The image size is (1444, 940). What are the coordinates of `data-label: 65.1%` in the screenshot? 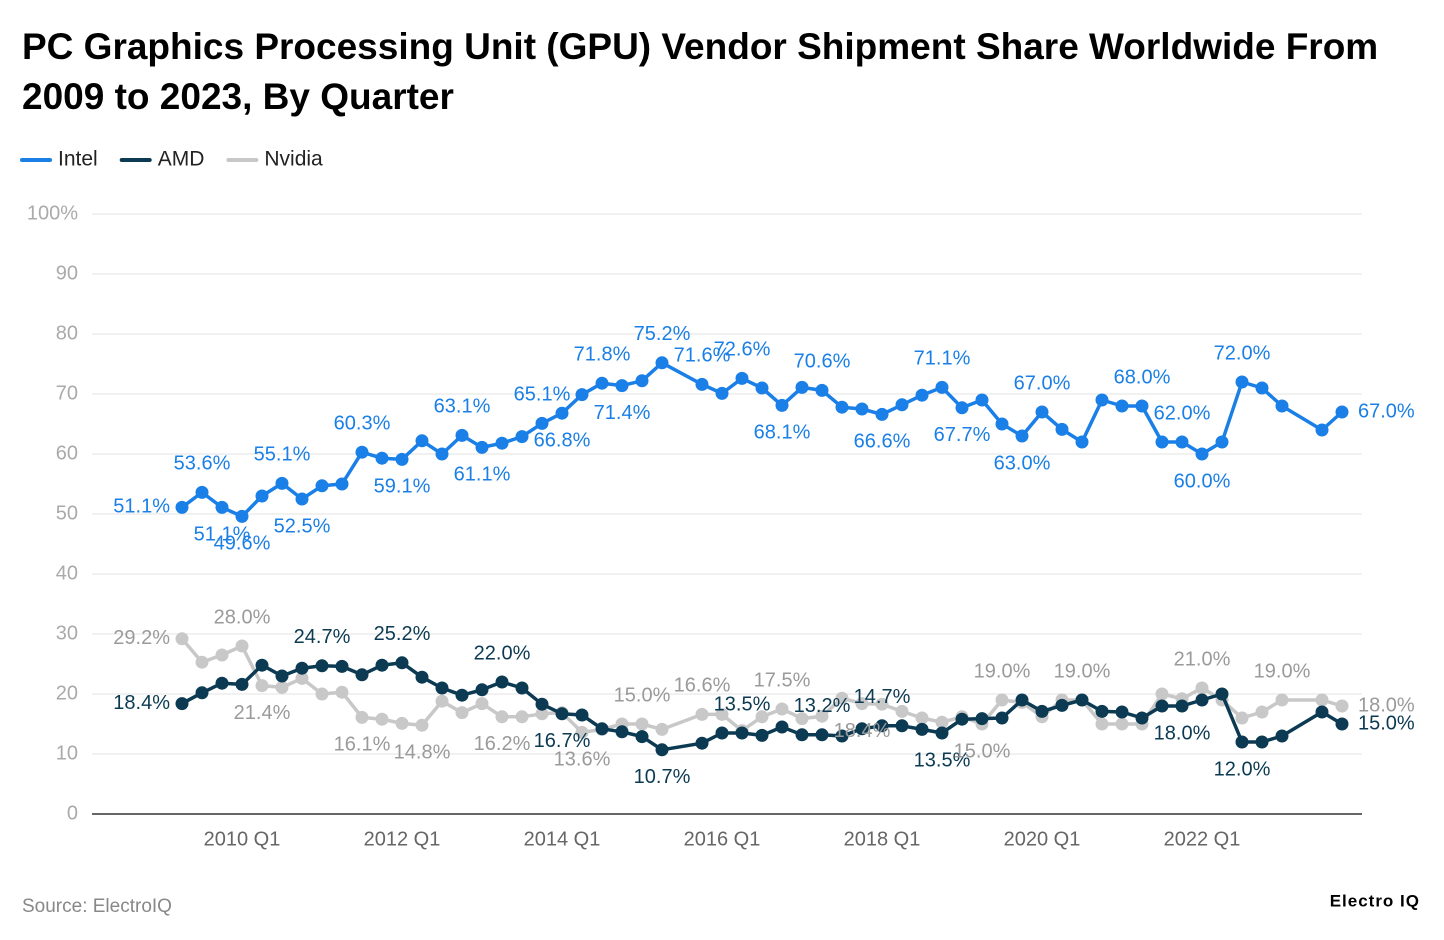 It's located at (542, 395).